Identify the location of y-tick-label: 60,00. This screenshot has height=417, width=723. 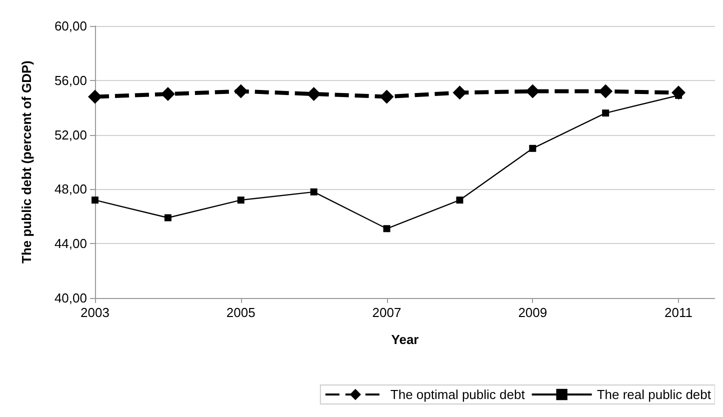
(70, 26).